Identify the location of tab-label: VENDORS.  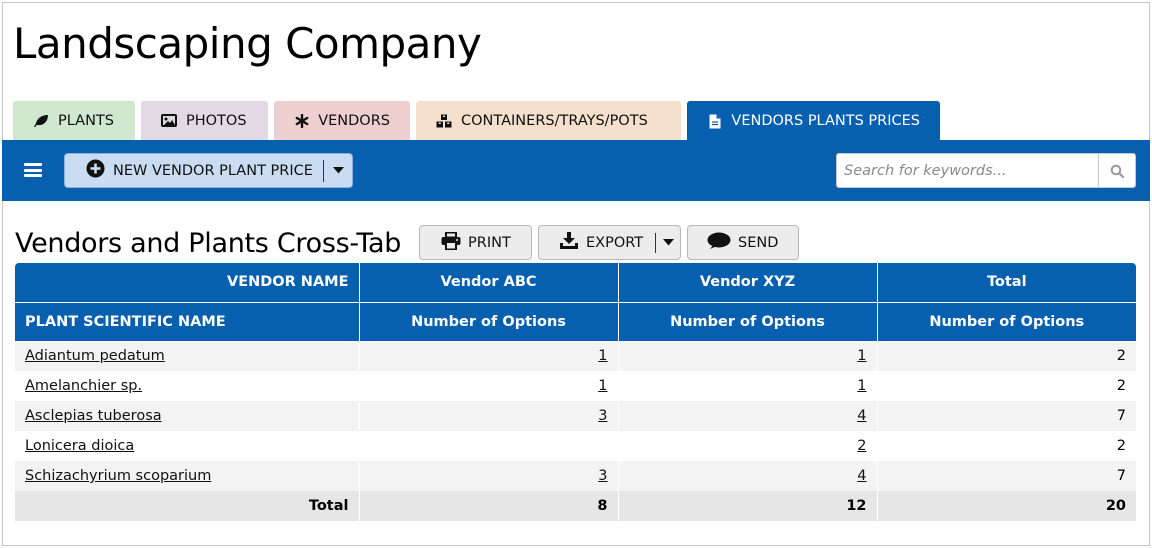
(354, 120).